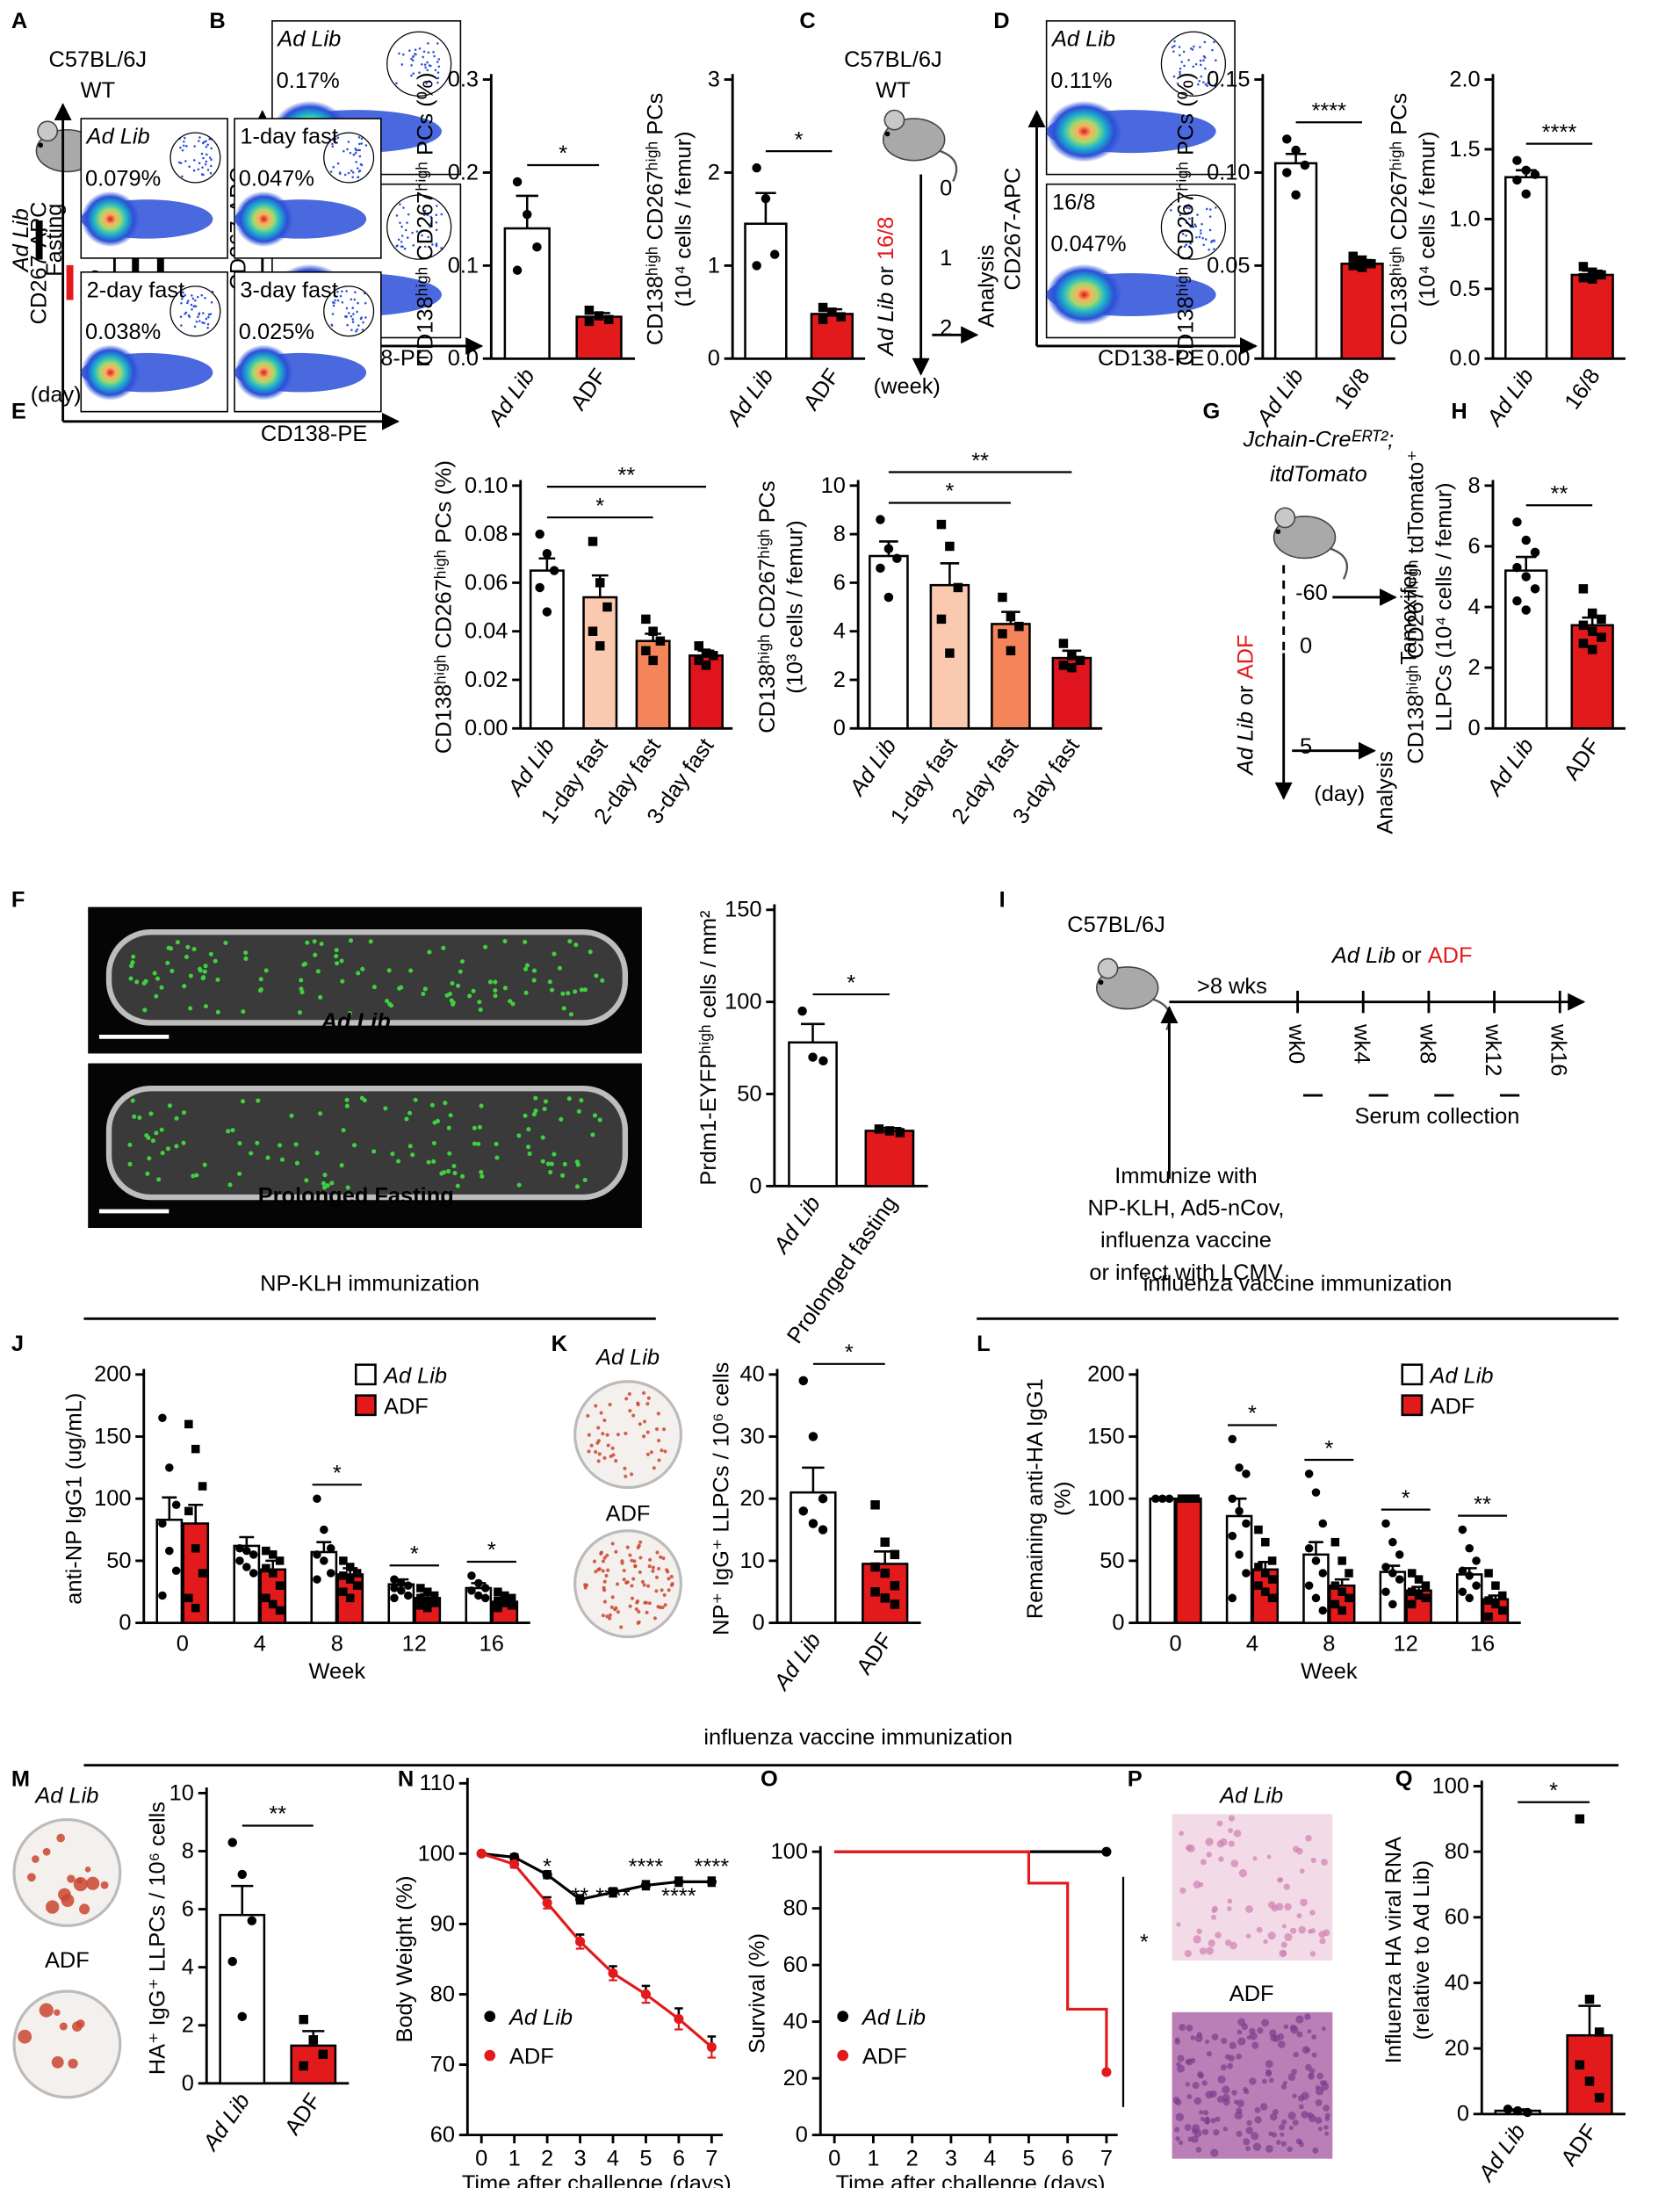 This screenshot has width=1680, height=2188. I want to click on week-label: 1, so click(946, 258).